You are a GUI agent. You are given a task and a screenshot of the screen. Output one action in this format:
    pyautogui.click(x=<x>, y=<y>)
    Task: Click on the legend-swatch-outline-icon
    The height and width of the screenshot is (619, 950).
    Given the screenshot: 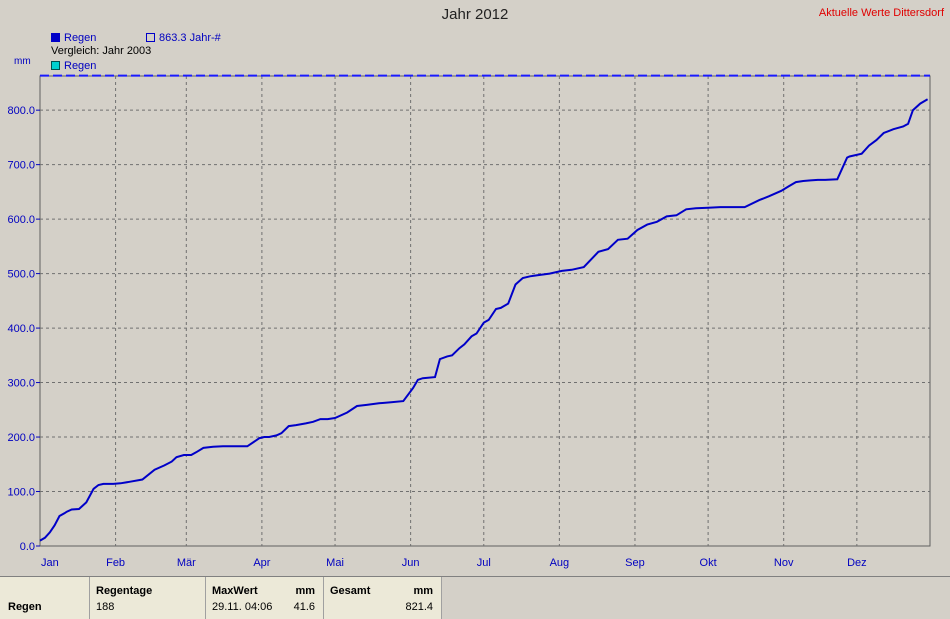 What is the action you would take?
    pyautogui.click(x=150, y=37)
    